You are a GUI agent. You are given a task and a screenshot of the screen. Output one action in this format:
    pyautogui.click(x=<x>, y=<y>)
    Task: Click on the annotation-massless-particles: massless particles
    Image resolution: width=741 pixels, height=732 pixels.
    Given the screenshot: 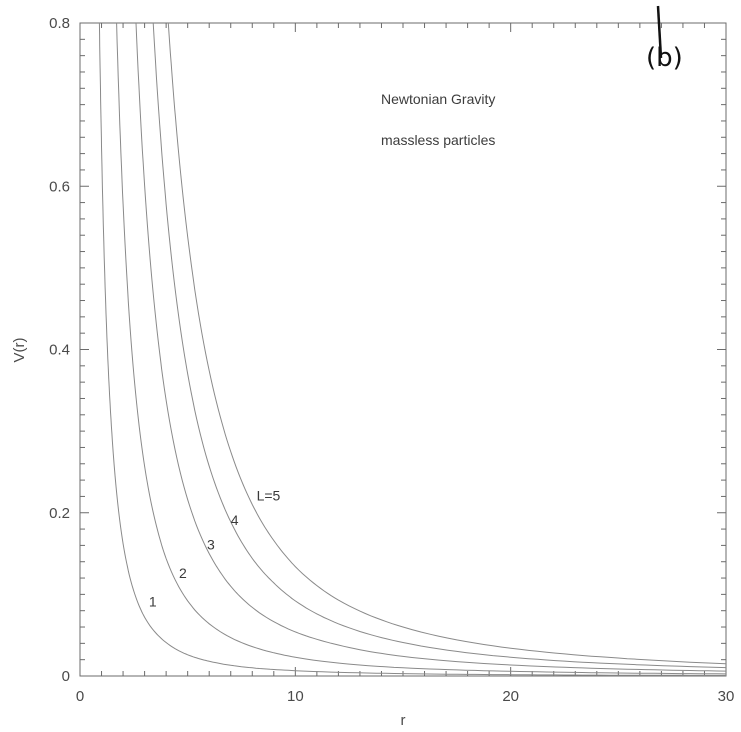 What is the action you would take?
    pyautogui.click(x=438, y=140)
    